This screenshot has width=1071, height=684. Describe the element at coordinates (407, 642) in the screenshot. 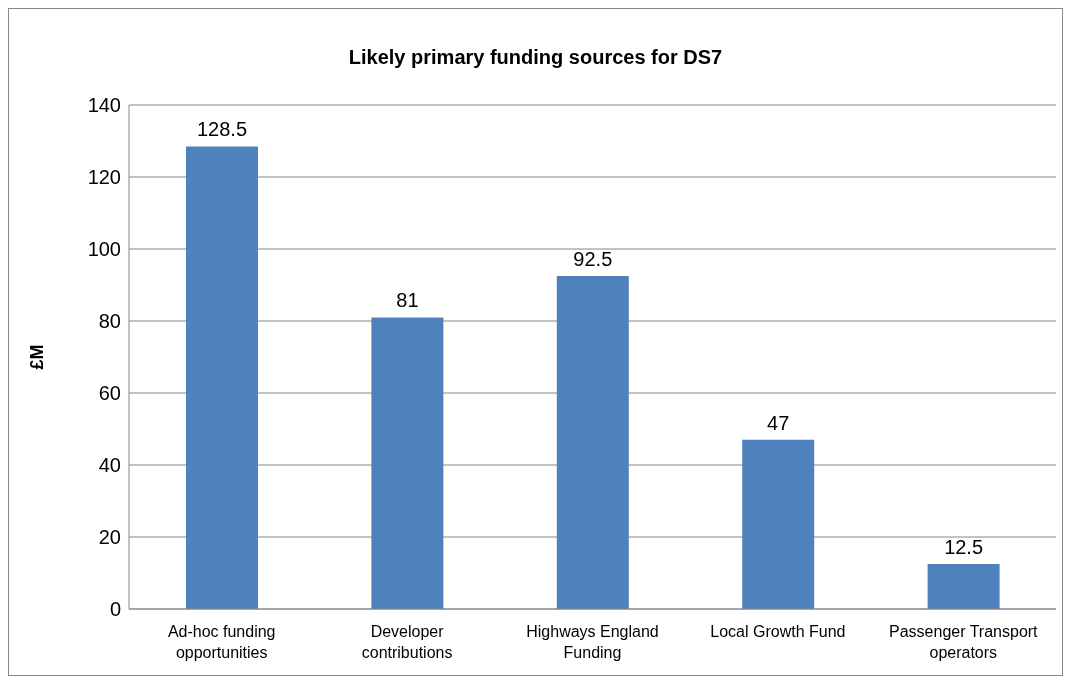

I see `x-tick-label: Developer contributions` at that location.